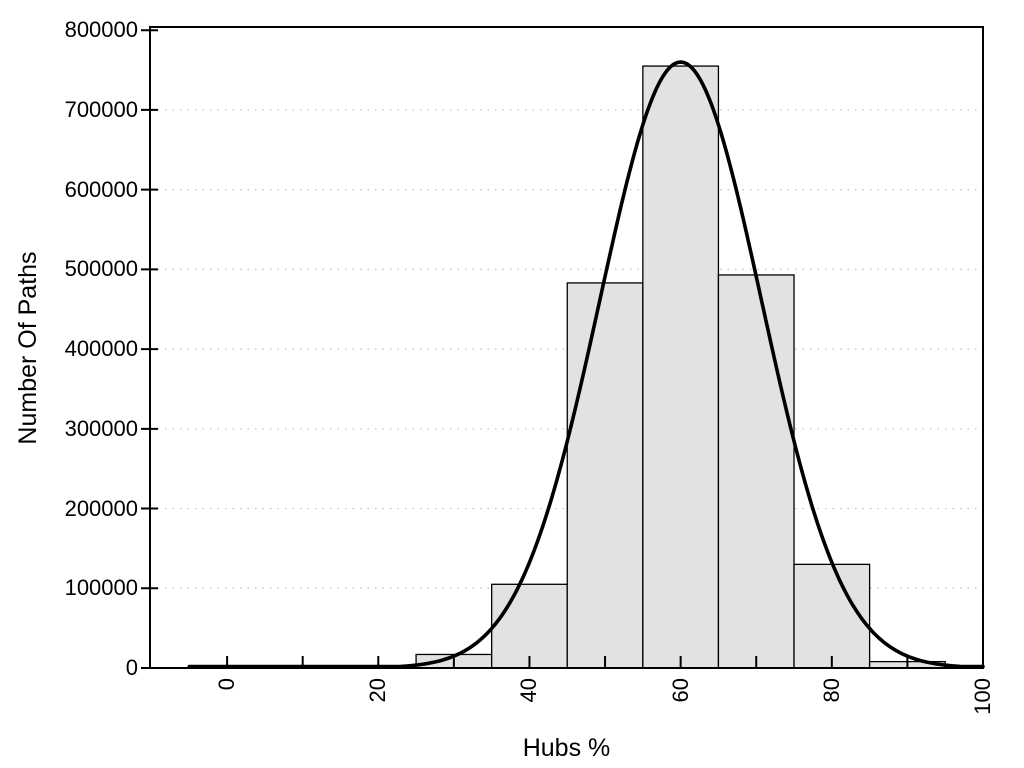  I want to click on y-tick-label: 700000, so click(101, 109).